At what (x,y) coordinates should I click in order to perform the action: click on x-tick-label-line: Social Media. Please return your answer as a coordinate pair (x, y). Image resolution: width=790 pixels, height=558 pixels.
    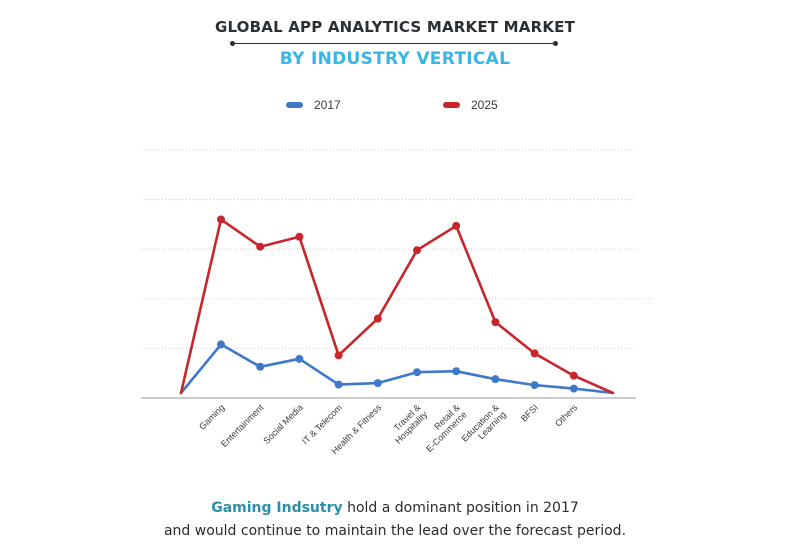
    Looking at the image, I should click on (283, 424).